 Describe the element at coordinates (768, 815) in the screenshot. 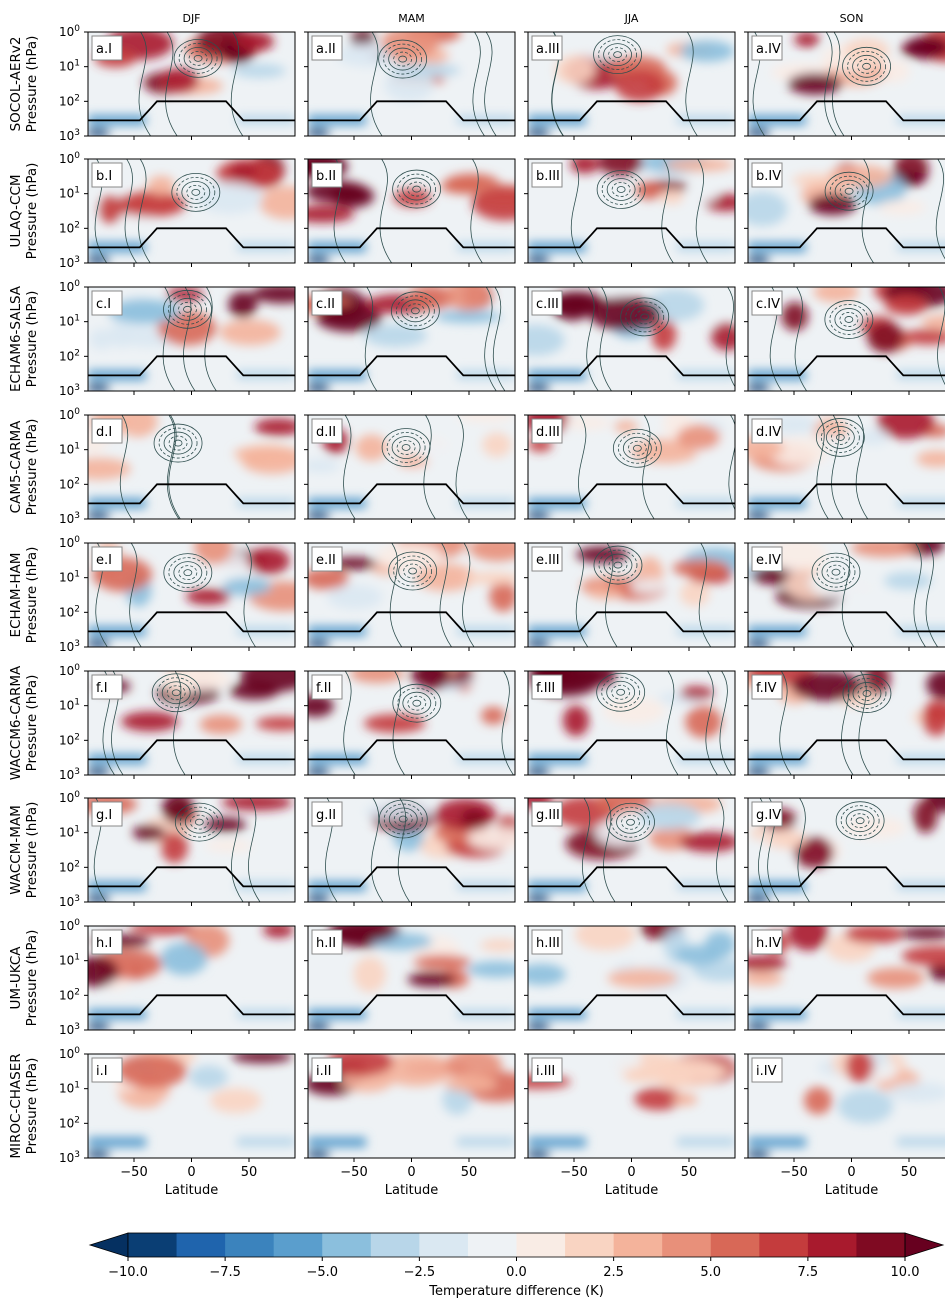

I see `svg-text: g.IV` at that location.